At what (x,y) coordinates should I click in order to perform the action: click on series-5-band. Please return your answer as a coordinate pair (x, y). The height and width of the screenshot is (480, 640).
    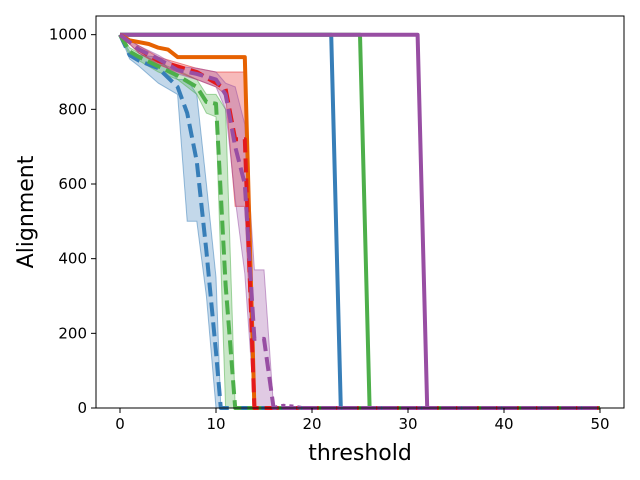
    Looking at the image, I should click on (170, 221).